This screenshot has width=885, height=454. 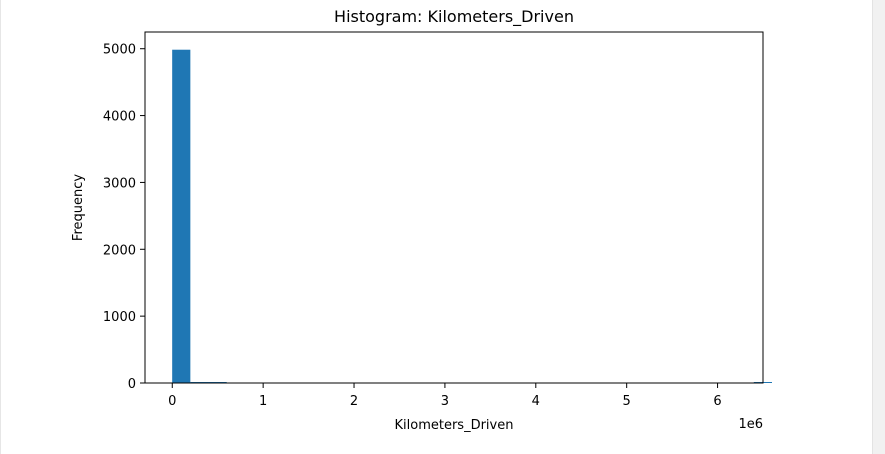 What do you see at coordinates (119, 250) in the screenshot?
I see `y-tick-label: 2000` at bounding box center [119, 250].